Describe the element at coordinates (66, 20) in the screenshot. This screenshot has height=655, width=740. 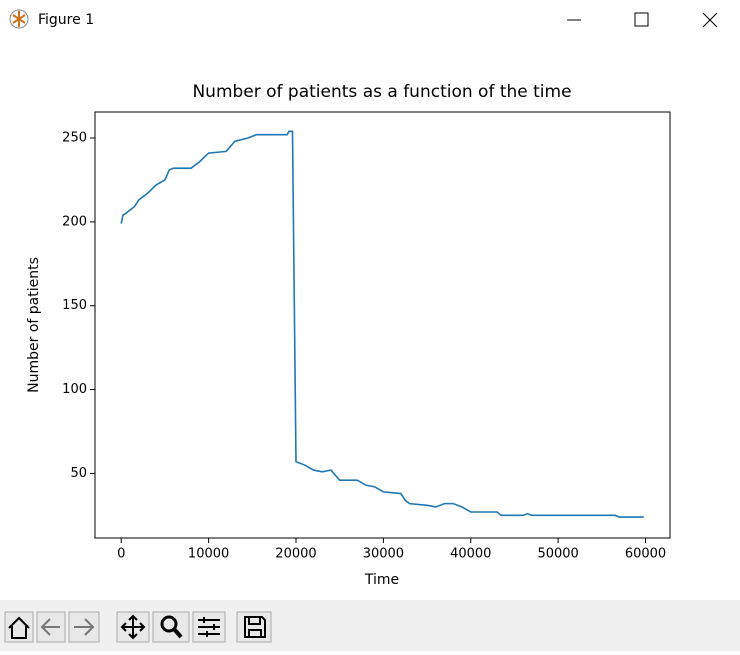
I see `window-title: Figure 1` at that location.